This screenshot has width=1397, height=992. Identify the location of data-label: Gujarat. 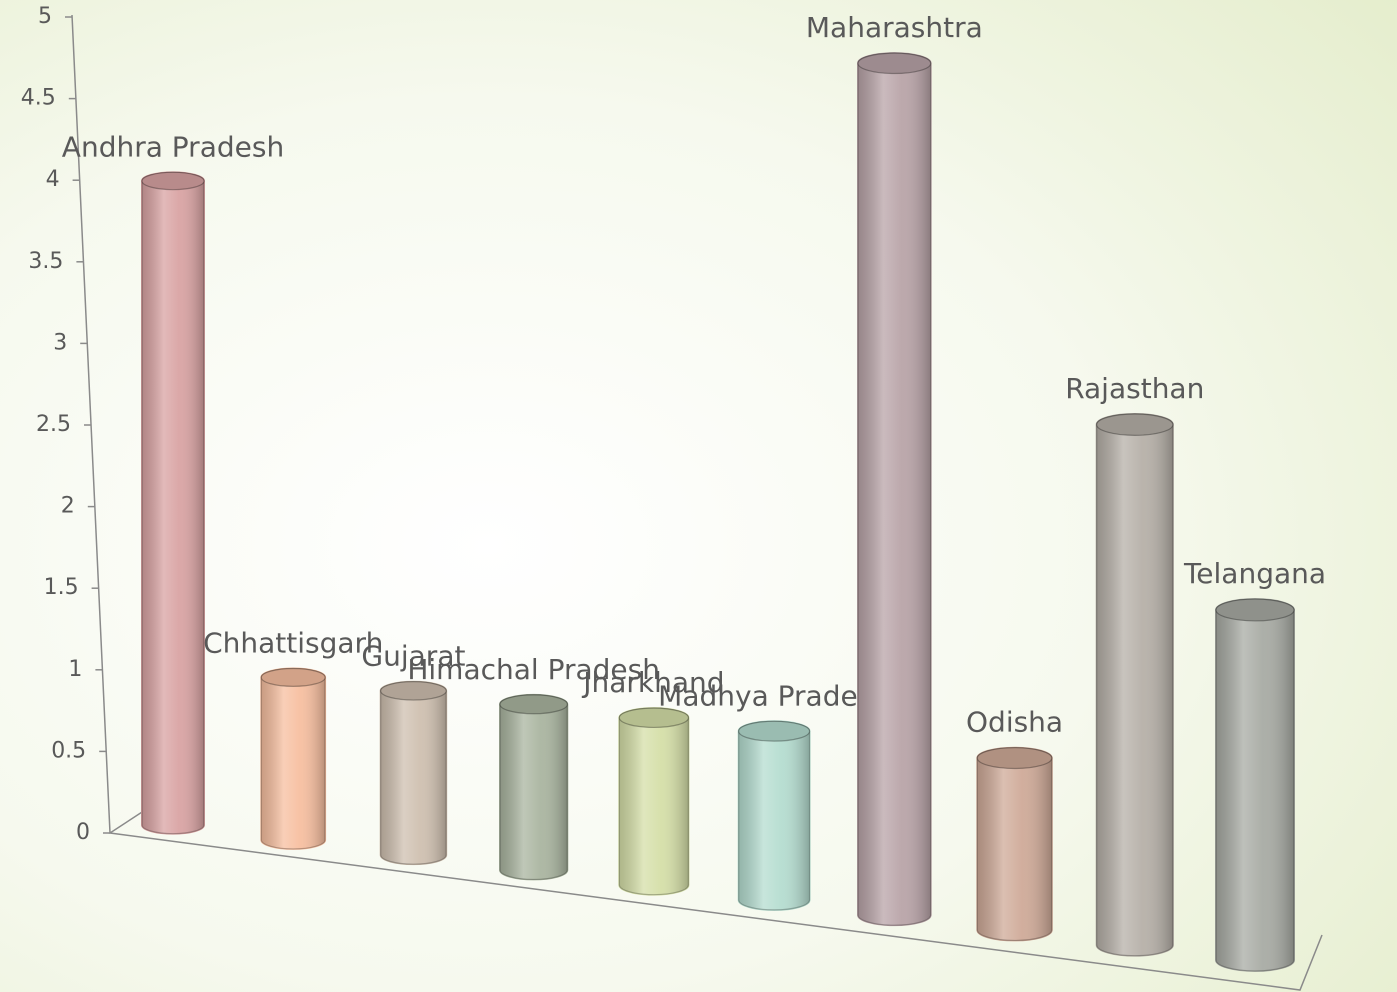
(413, 656).